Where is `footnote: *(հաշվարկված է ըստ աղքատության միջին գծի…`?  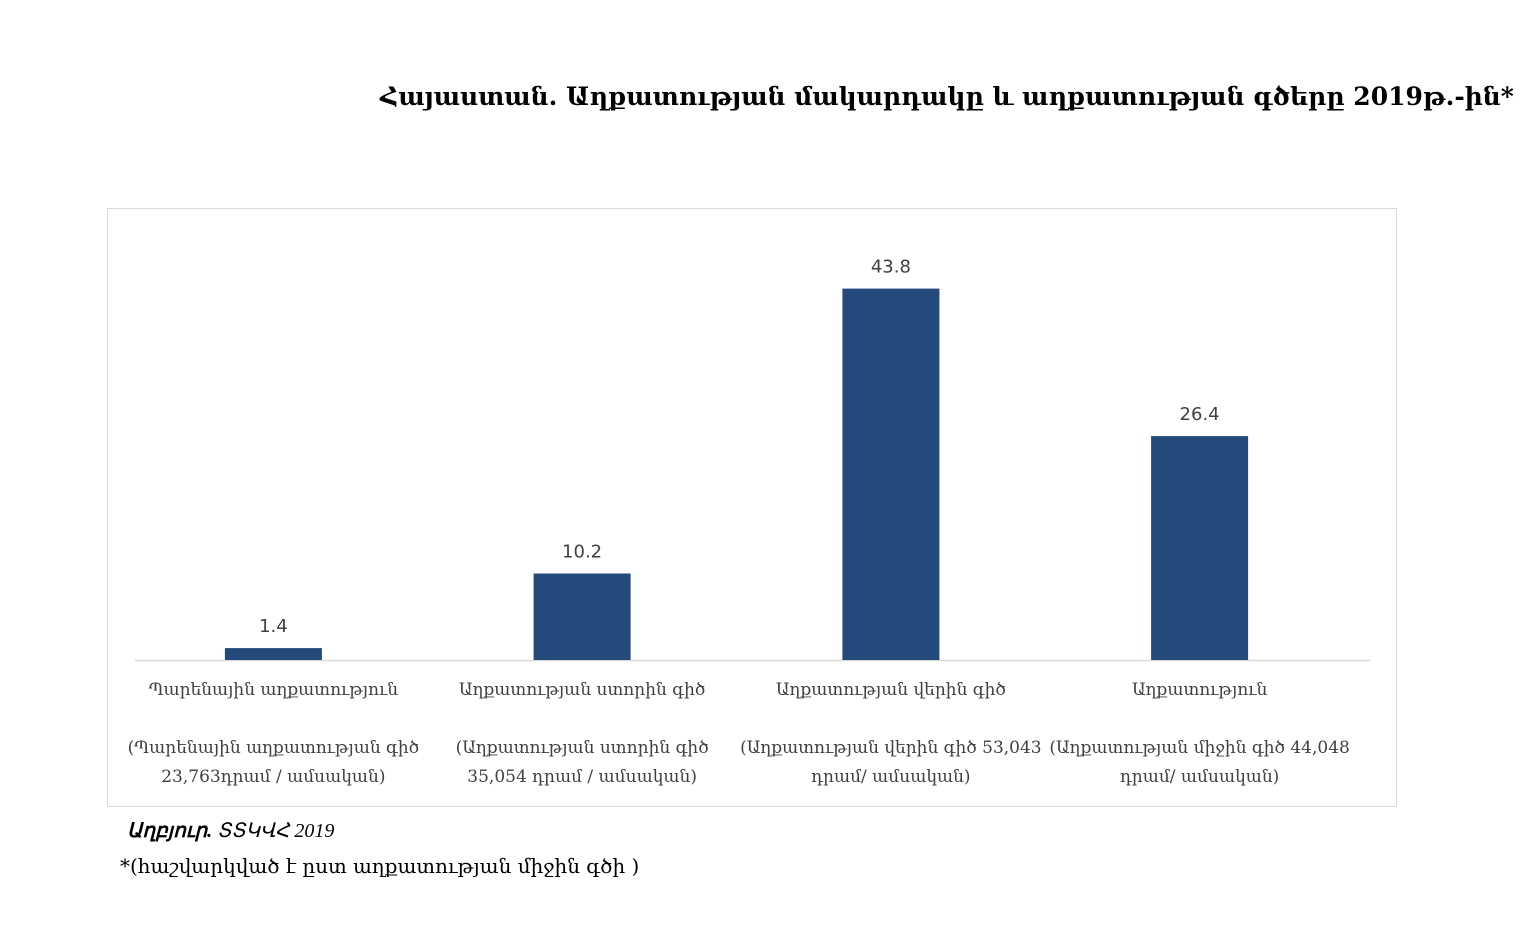 footnote: *(հաշվարկված է ըստ աղքատության միջին գծի… is located at coordinates (380, 866).